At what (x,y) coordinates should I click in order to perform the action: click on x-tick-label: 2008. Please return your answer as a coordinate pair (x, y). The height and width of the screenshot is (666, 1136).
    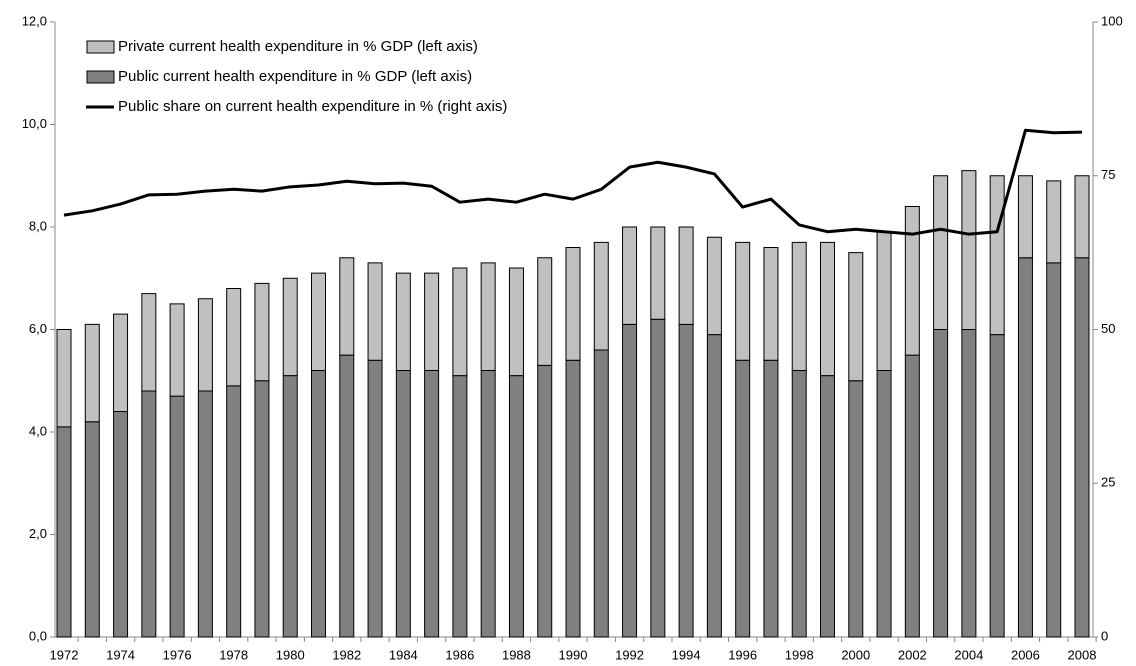
    Looking at the image, I should click on (1082, 654).